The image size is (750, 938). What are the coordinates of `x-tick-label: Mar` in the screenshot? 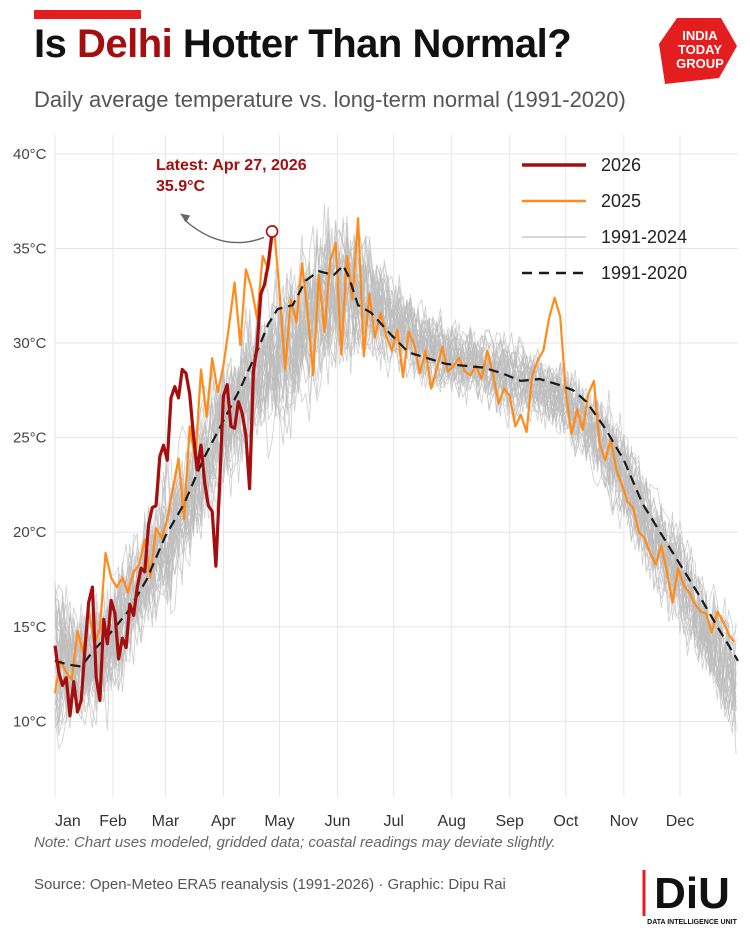 It's located at (166, 821).